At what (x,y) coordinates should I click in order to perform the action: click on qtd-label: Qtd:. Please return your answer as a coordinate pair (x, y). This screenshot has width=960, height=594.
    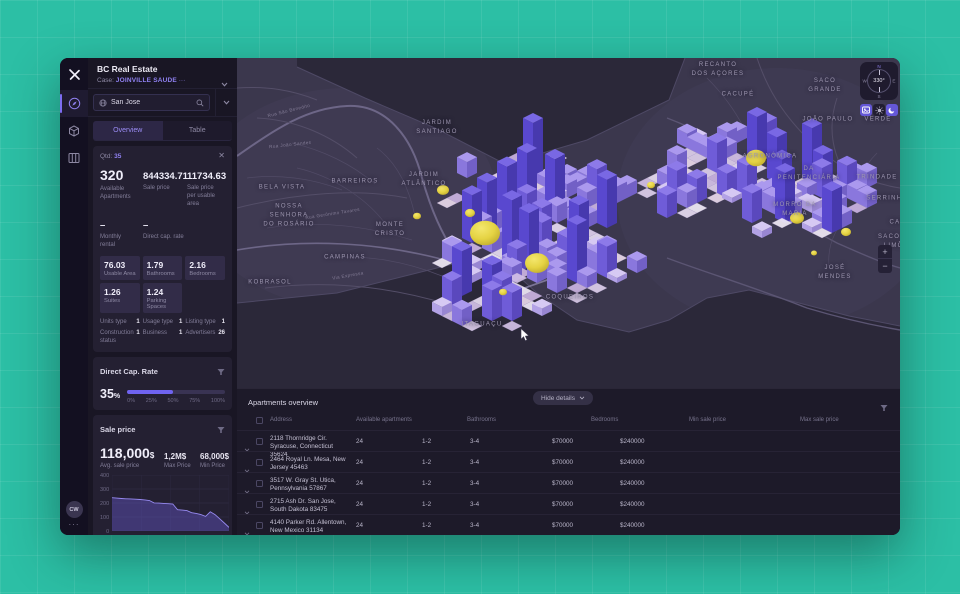
    Looking at the image, I should click on (106, 156).